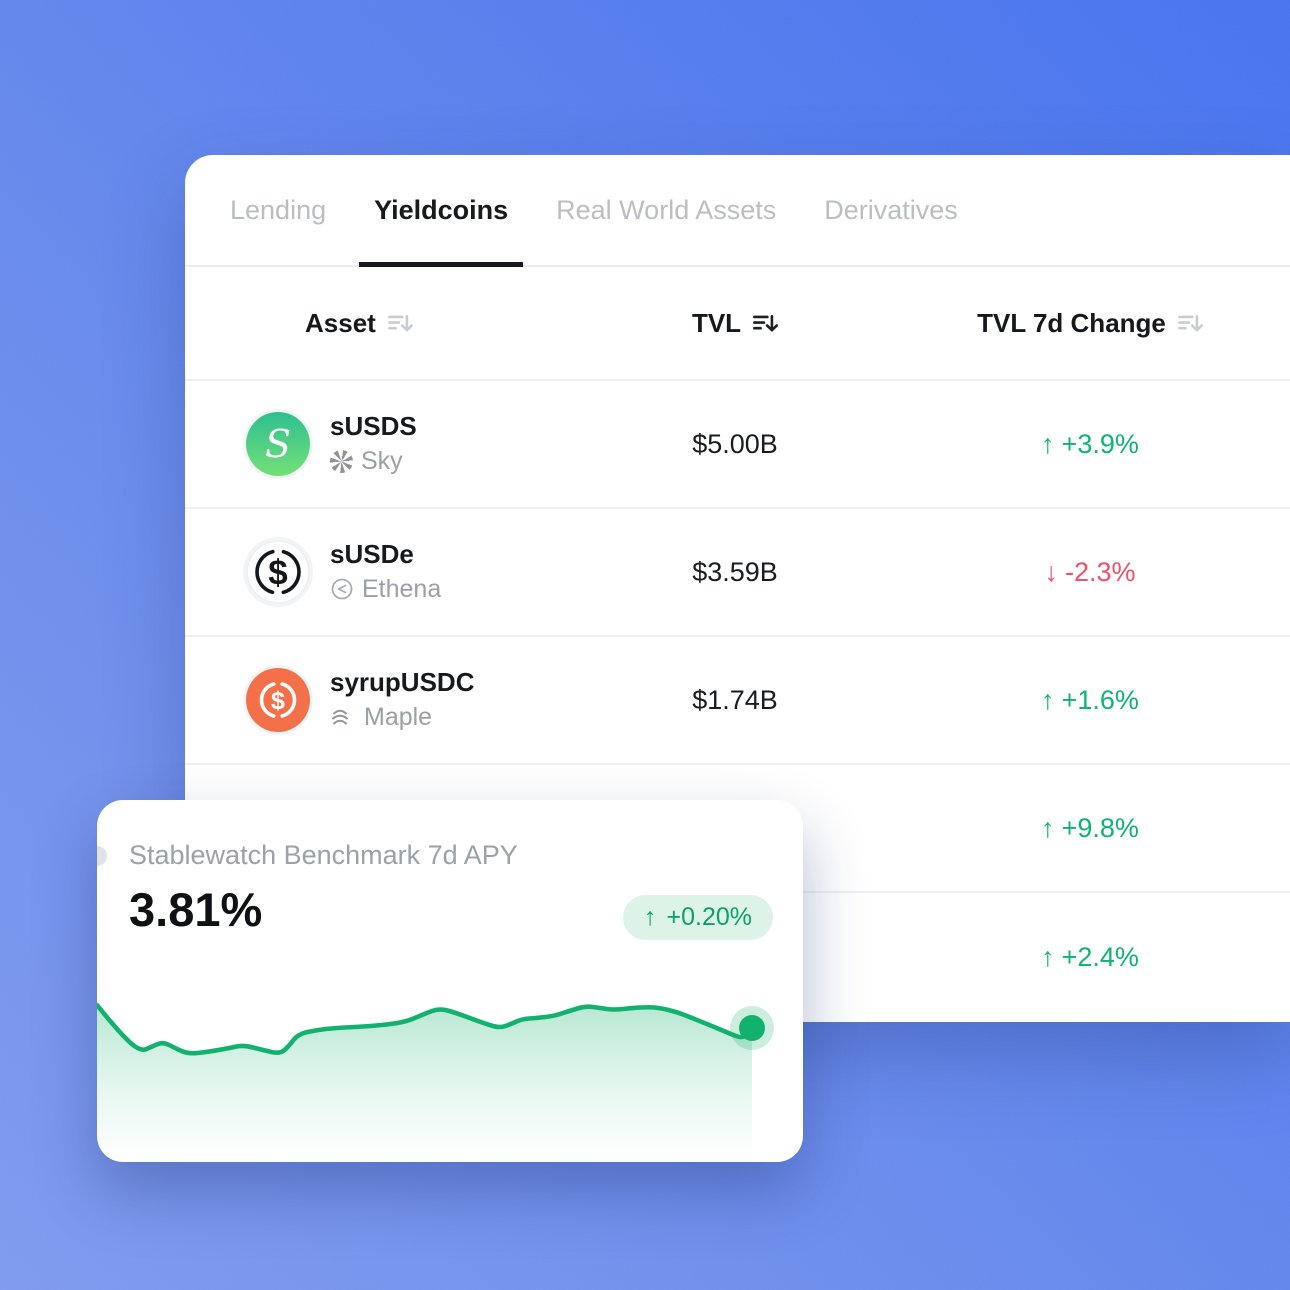 This screenshot has height=1290, width=1290. I want to click on change-cell: ↑ +1.6%, so click(1090, 700).